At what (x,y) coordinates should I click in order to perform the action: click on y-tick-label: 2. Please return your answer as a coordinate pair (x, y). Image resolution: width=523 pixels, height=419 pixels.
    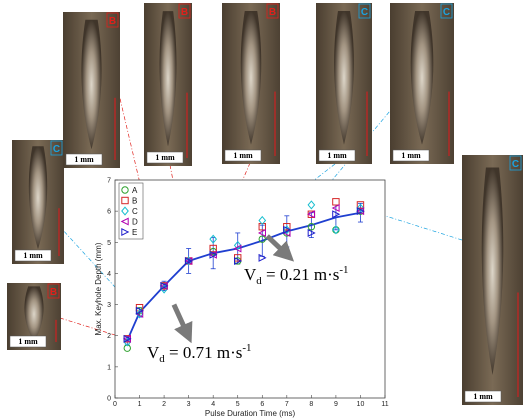
    Looking at the image, I should click on (109, 336).